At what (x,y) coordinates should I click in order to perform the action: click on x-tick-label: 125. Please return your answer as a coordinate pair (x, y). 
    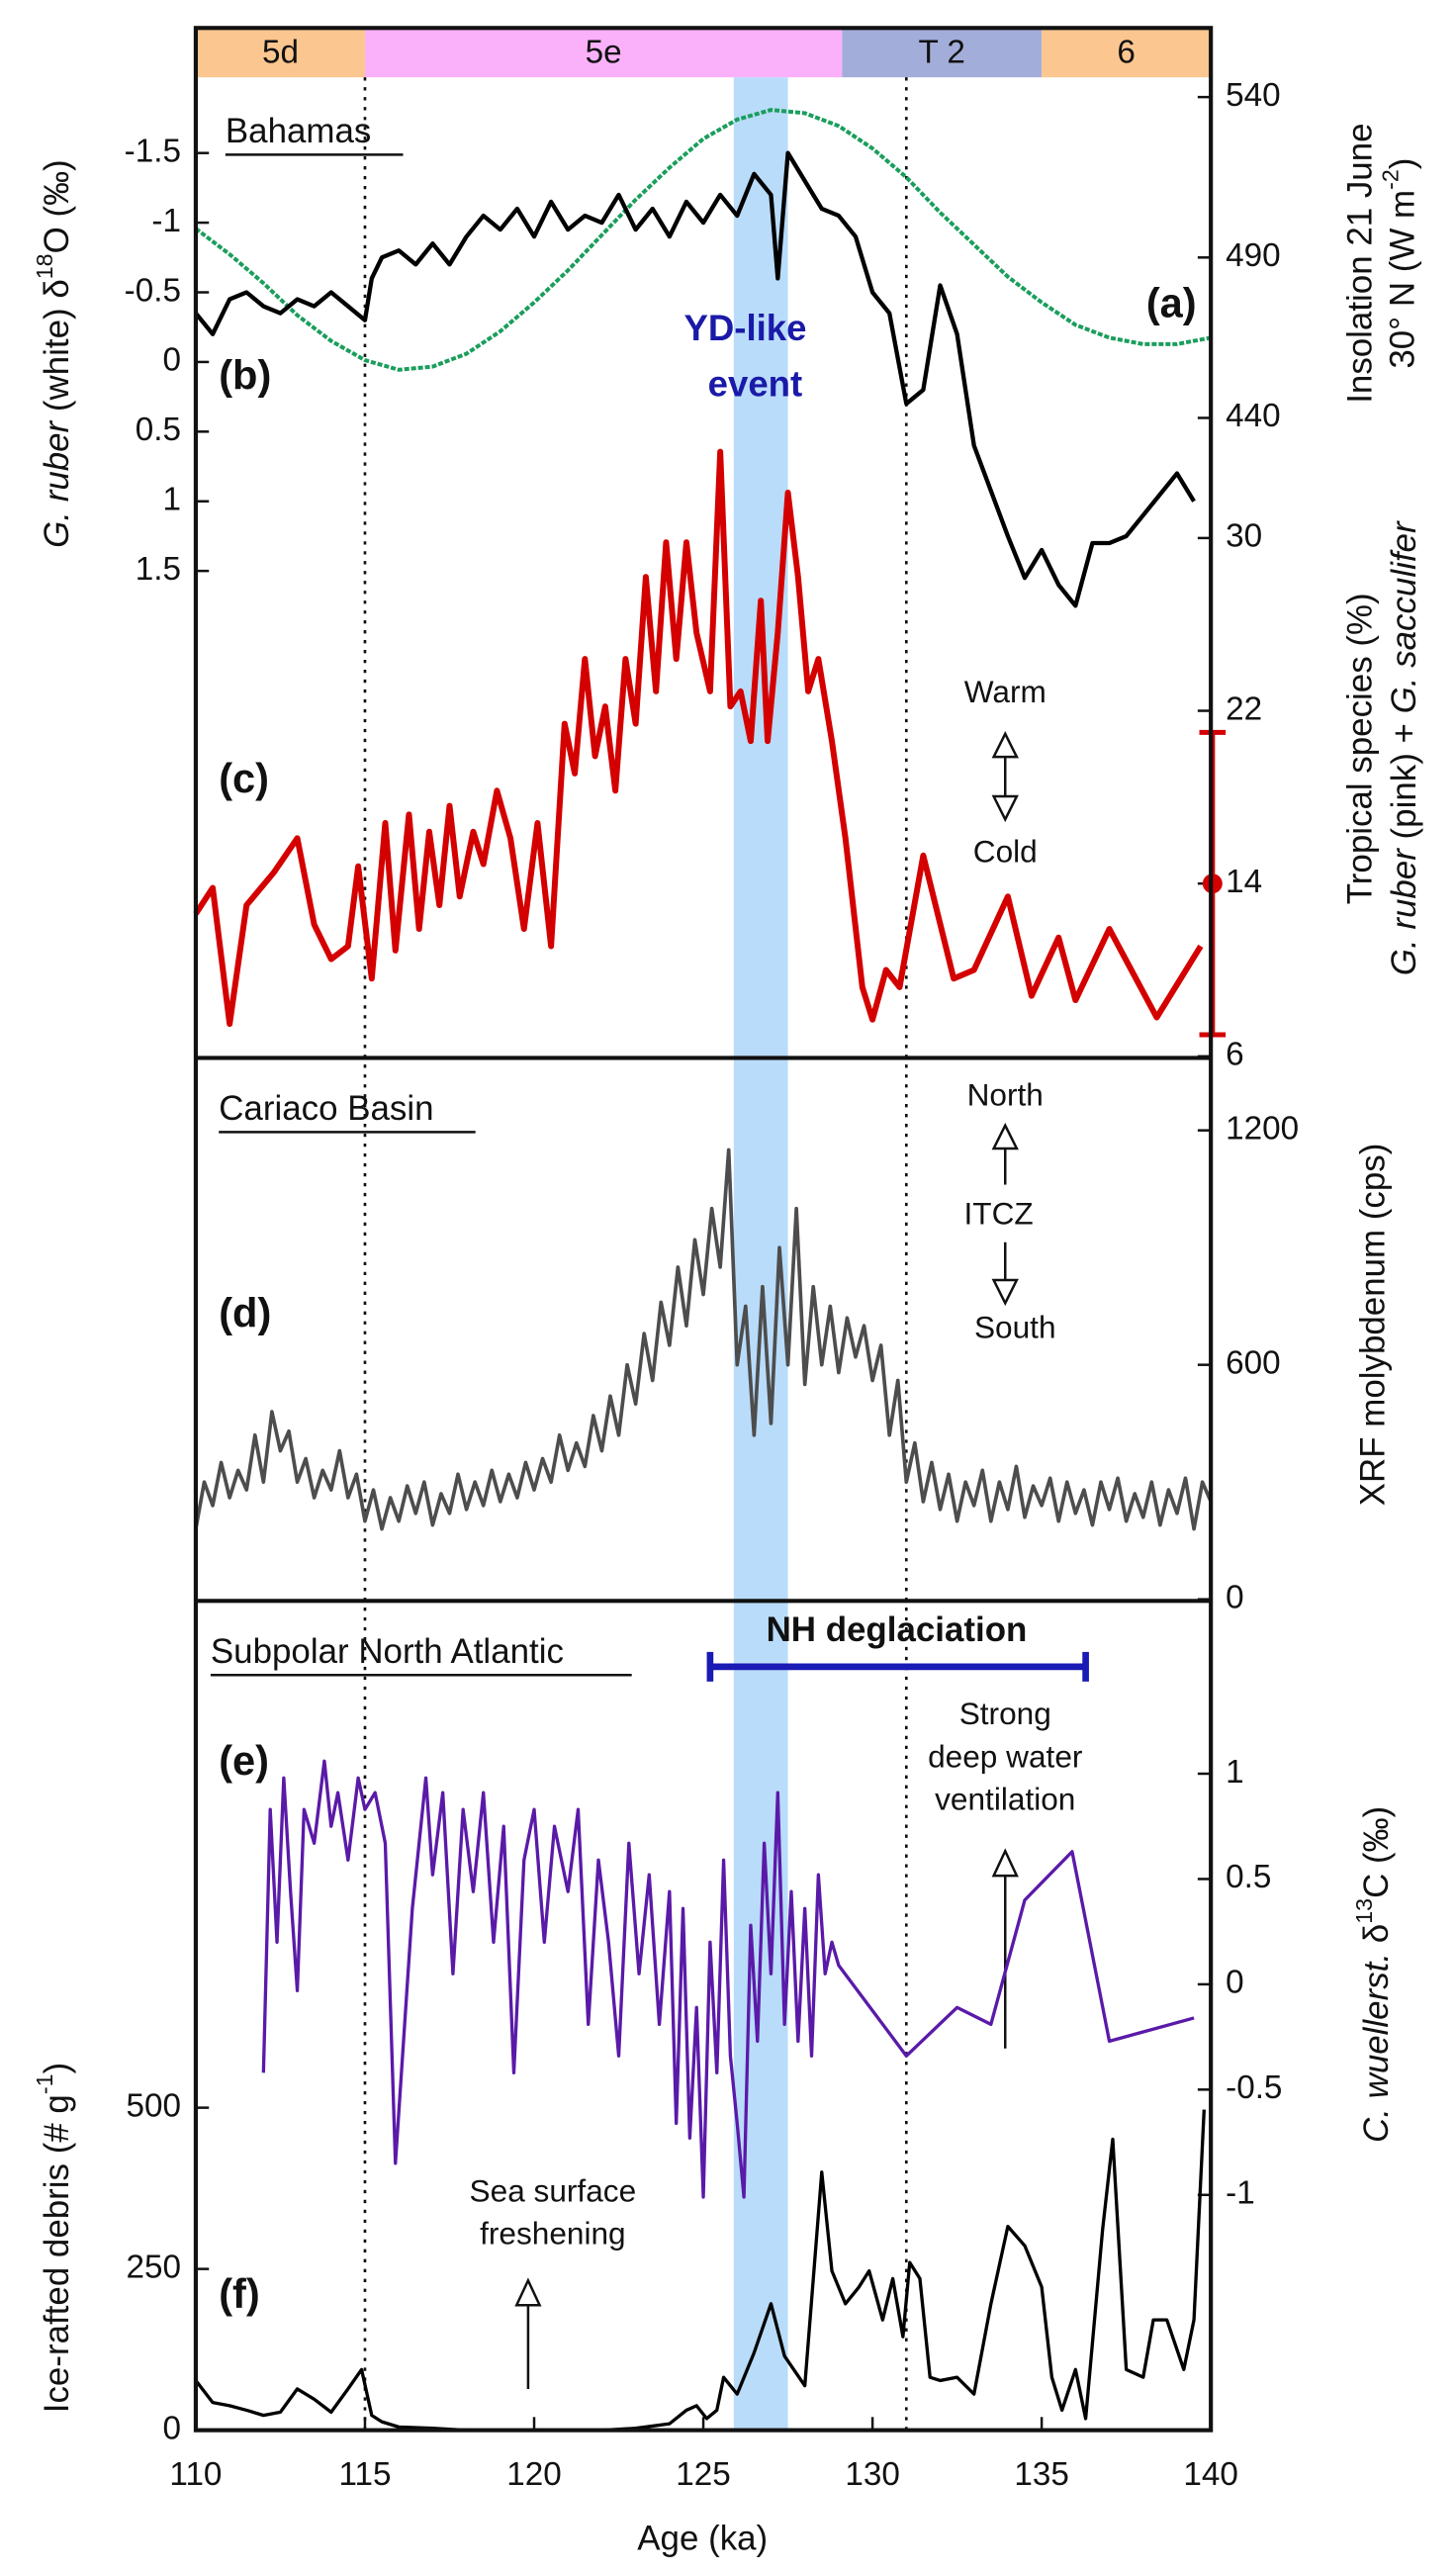
    Looking at the image, I should click on (703, 2474).